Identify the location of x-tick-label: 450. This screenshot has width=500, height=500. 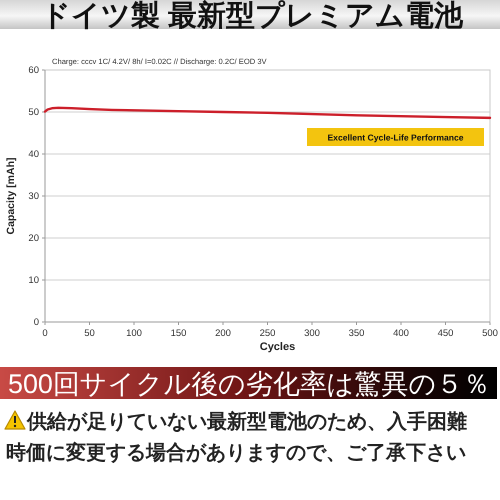
(446, 333).